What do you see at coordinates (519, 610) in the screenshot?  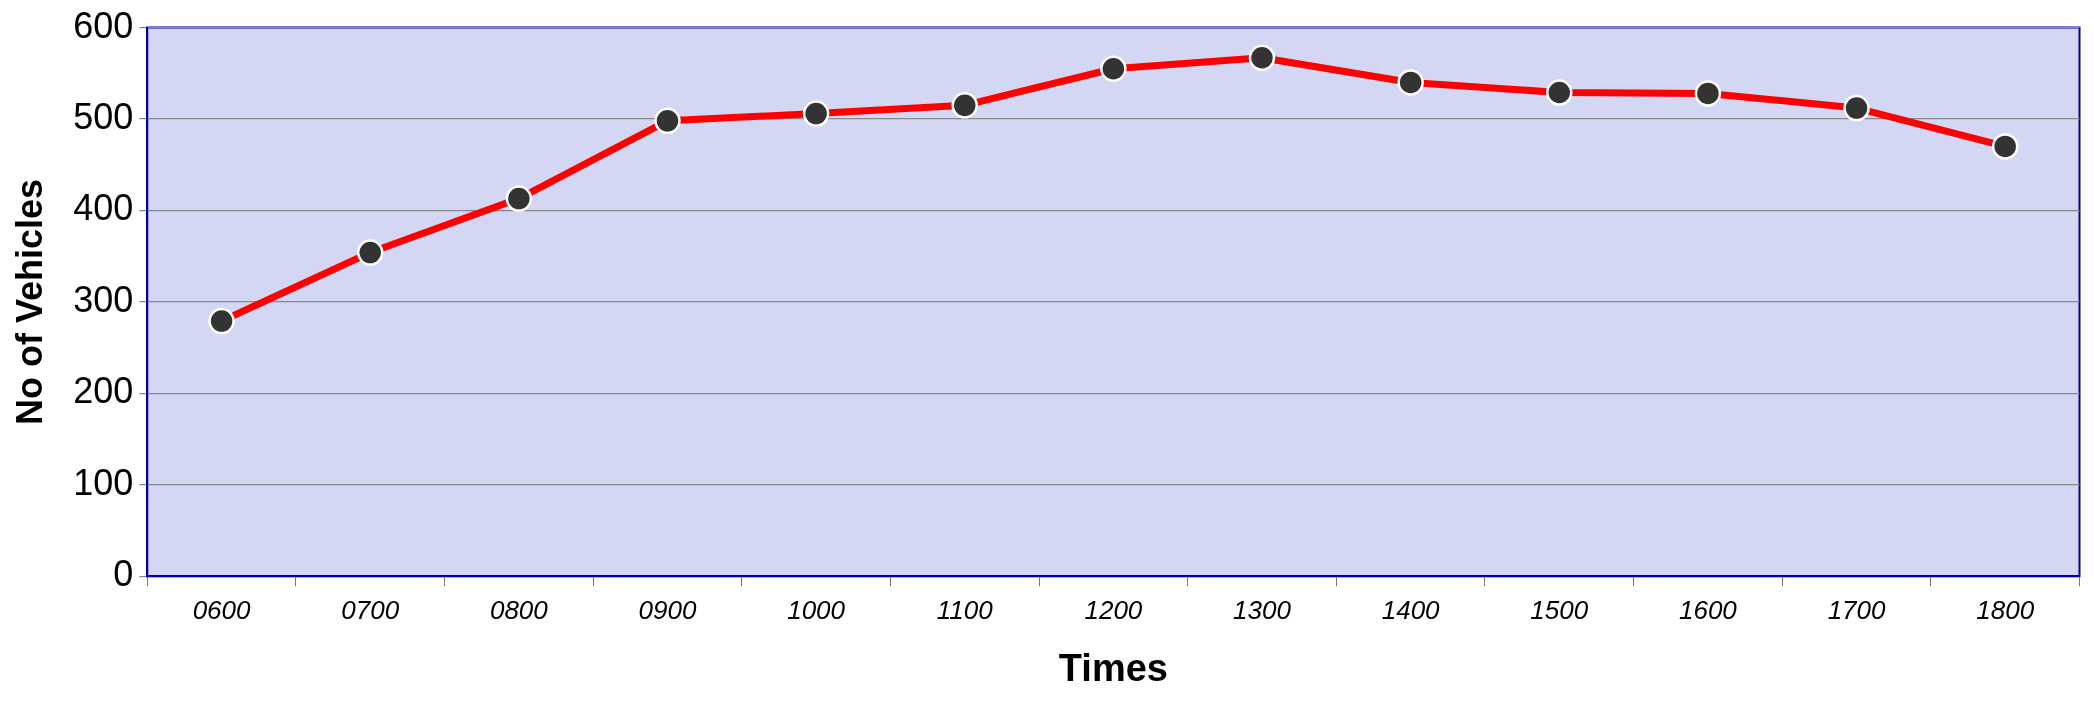 I see `x-tick-label: 0800` at bounding box center [519, 610].